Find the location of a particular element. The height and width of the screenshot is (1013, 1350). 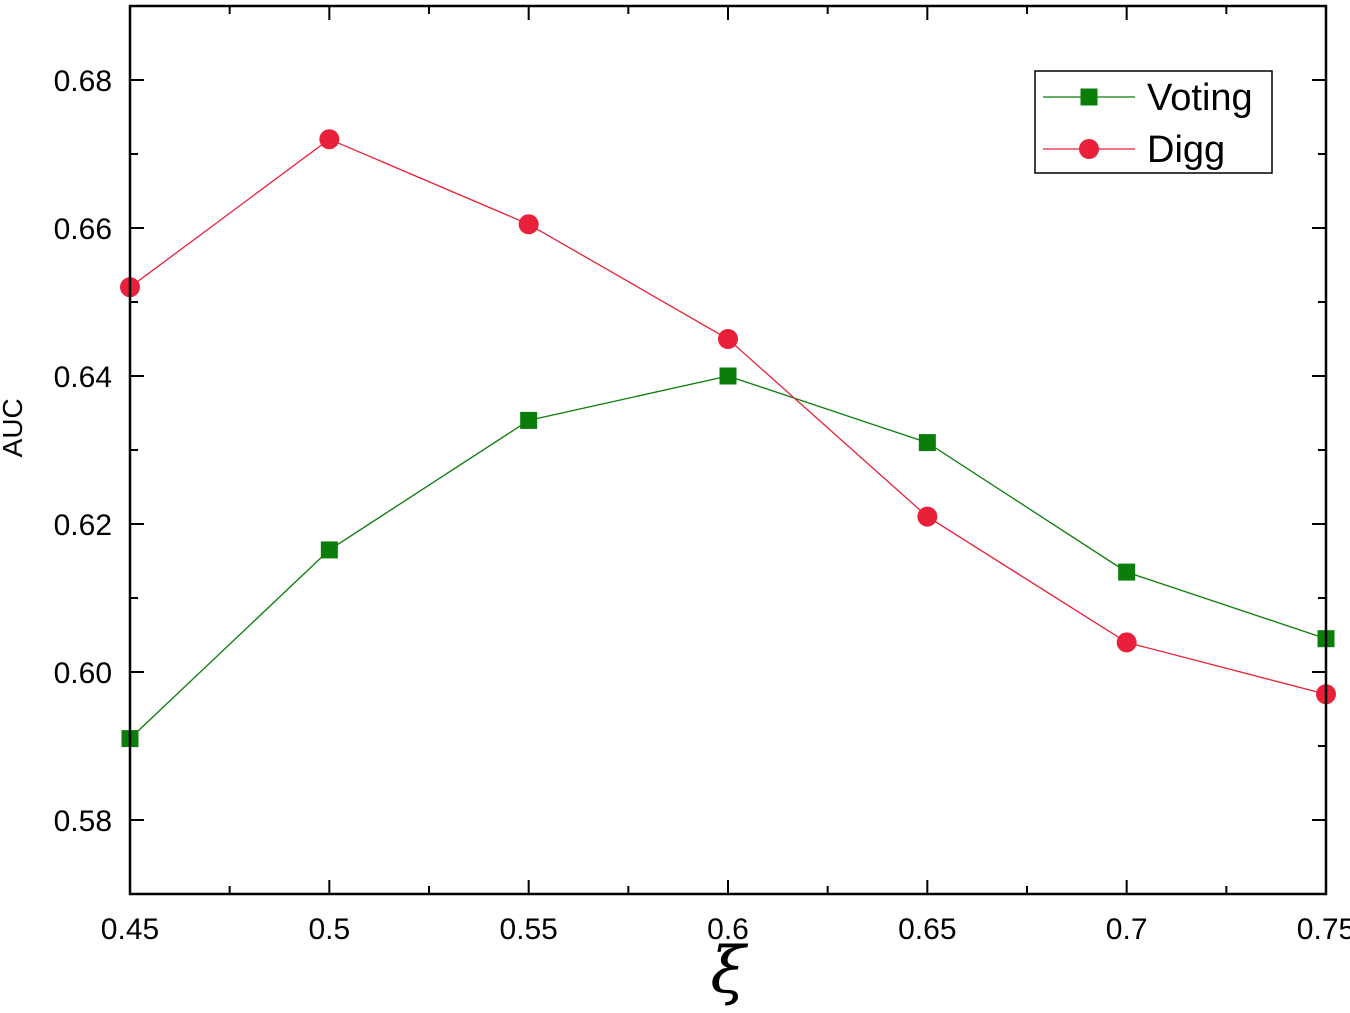

legend-label: Digg is located at coordinates (1186, 150).